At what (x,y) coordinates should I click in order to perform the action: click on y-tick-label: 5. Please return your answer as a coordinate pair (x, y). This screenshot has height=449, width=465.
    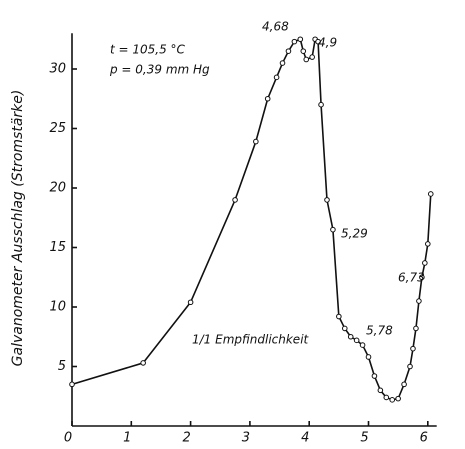
    Looking at the image, I should click on (62, 366).